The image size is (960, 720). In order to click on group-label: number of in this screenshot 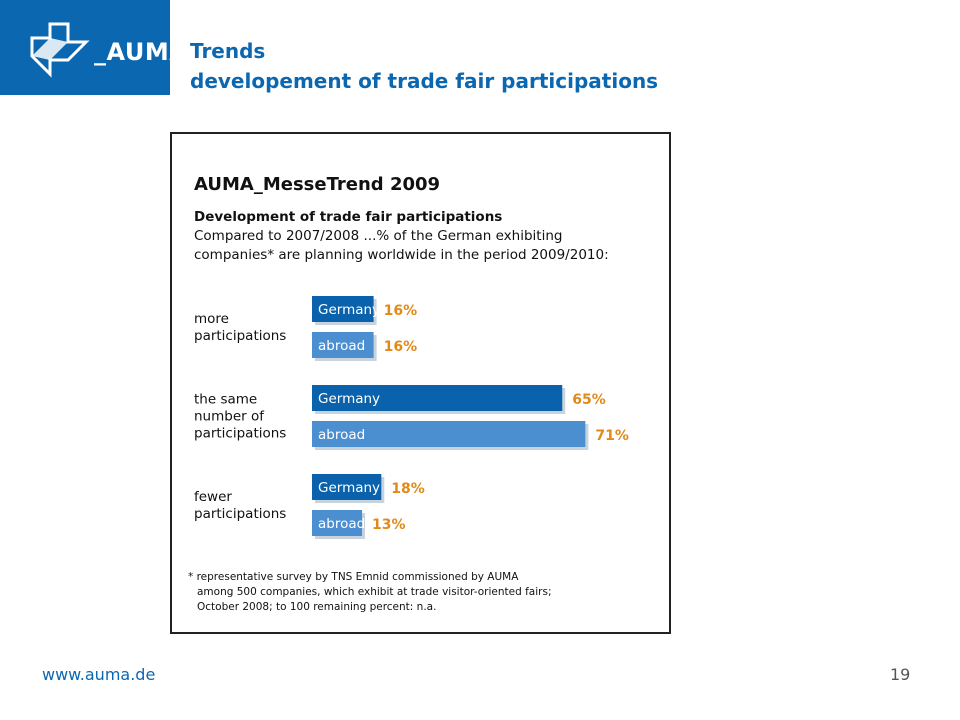, I will do `click(229, 417)`.